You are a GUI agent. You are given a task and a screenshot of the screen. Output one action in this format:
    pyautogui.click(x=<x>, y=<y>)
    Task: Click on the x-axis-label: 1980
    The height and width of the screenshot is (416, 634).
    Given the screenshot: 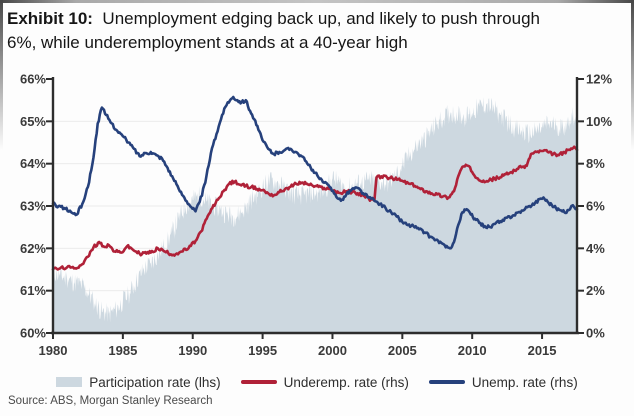 What is the action you would take?
    pyautogui.click(x=53, y=350)
    